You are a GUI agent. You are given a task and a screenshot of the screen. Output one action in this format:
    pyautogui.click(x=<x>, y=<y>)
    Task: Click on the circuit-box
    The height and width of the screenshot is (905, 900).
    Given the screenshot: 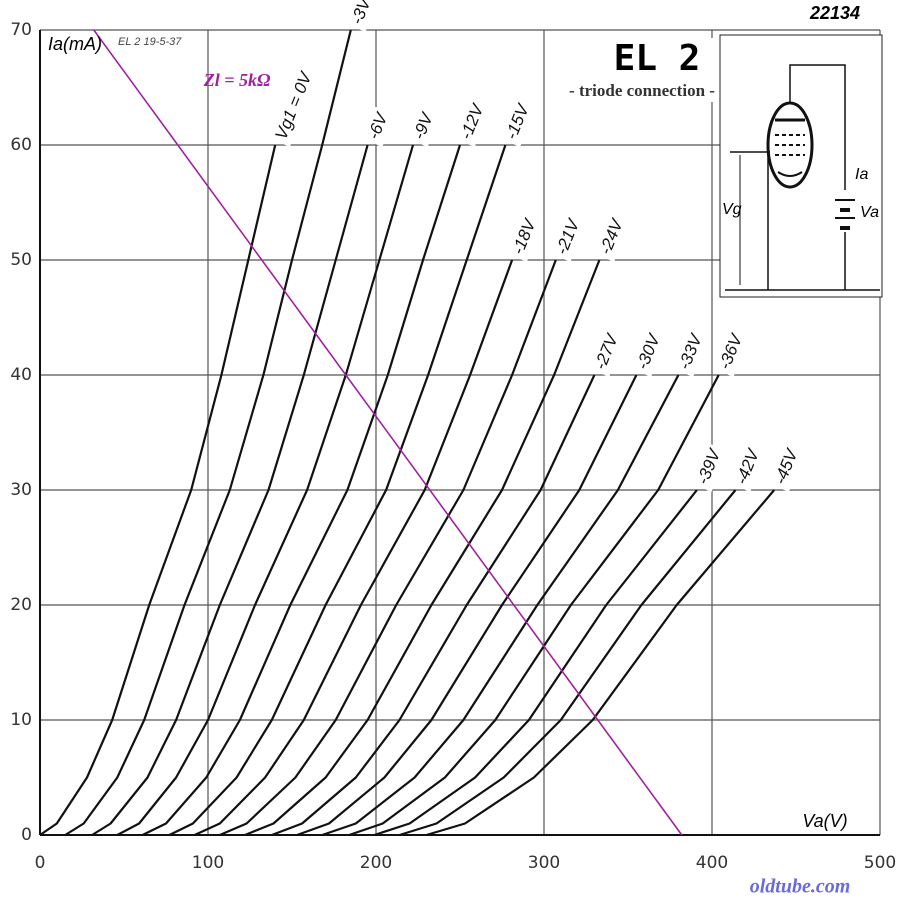 What is the action you would take?
    pyautogui.click(x=801, y=166)
    